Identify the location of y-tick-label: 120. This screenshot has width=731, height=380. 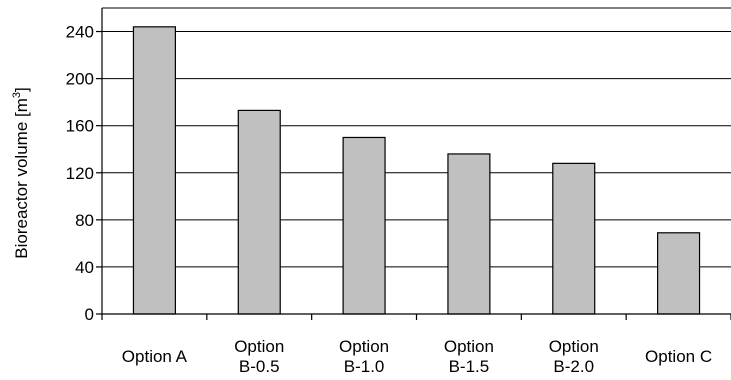
(80, 173).